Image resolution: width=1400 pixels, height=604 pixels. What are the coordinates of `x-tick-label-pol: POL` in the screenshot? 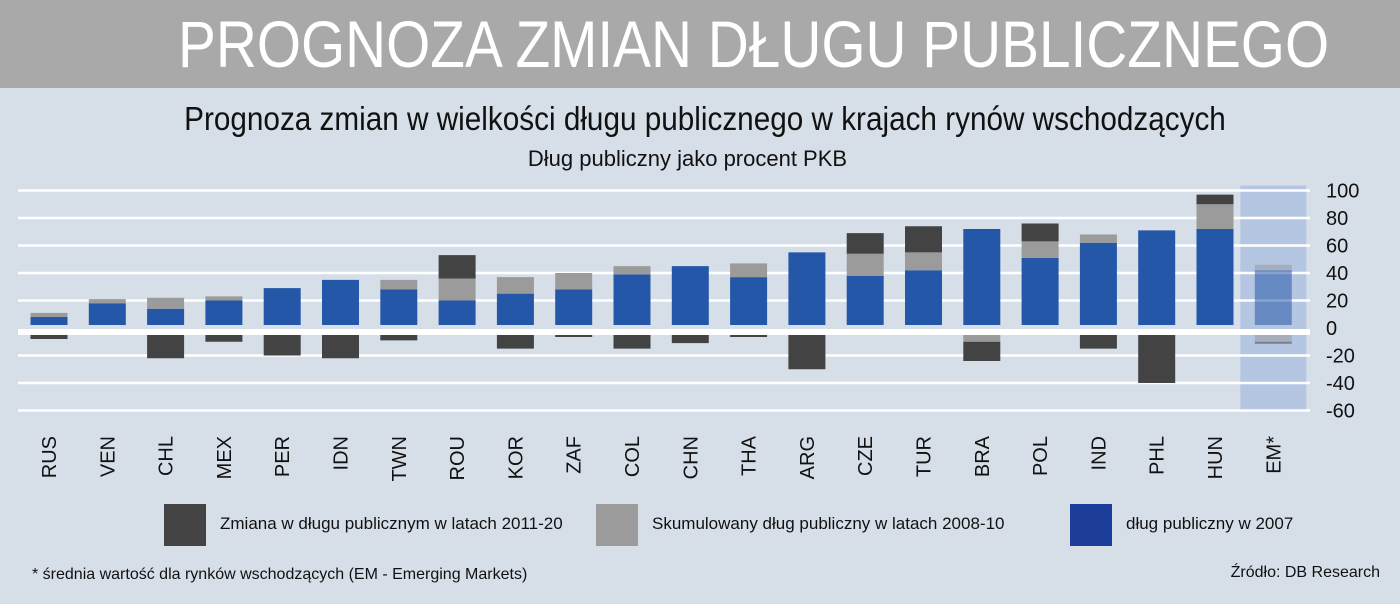 It's located at (1041, 456).